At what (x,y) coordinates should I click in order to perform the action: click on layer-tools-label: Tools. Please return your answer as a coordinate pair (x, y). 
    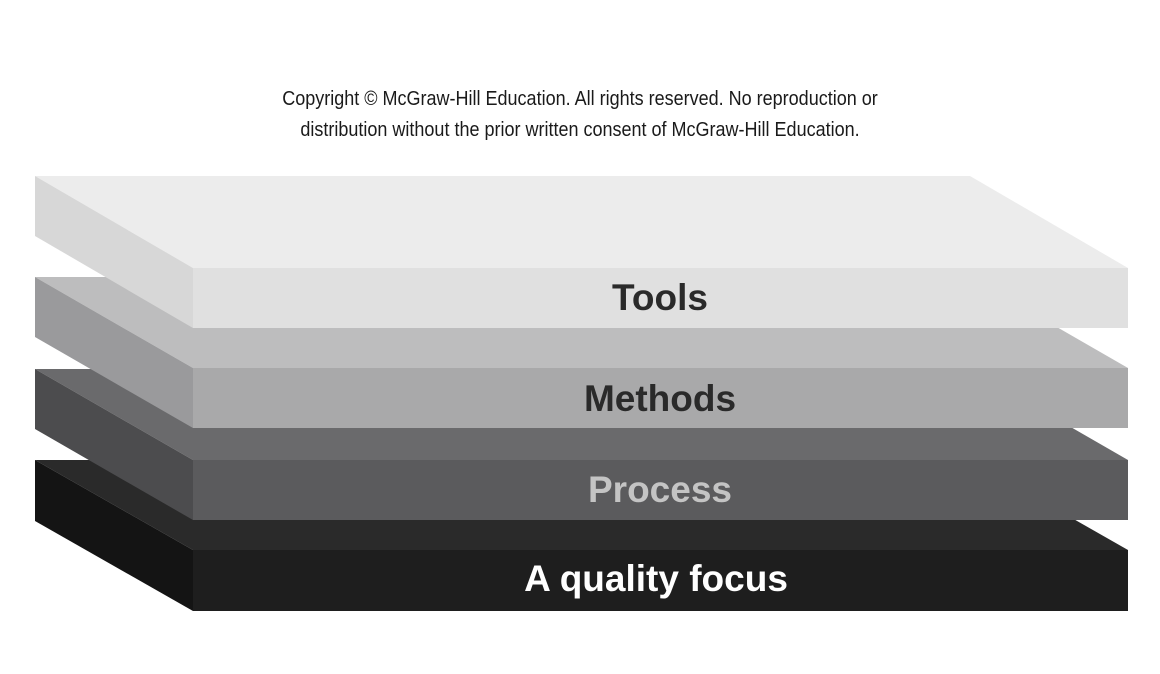
    Looking at the image, I should click on (660, 297).